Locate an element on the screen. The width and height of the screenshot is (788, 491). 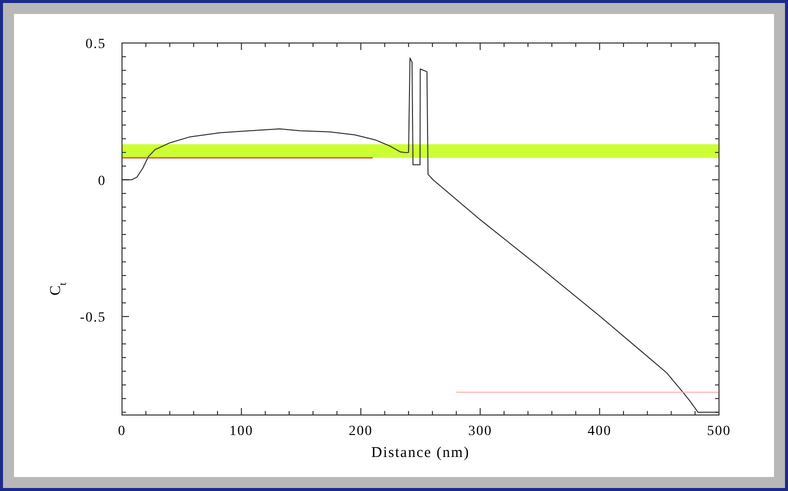
x-tick-label: 100 is located at coordinates (241, 431).